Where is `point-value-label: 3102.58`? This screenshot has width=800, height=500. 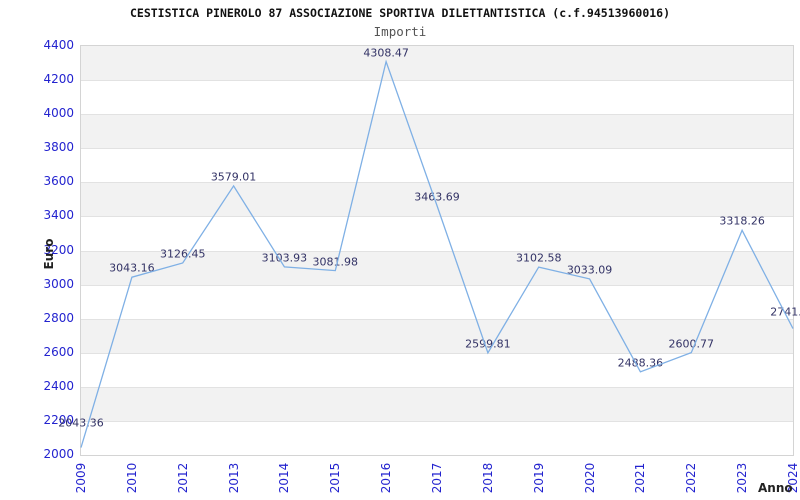 point-value-label: 3102.58 is located at coordinates (538, 258).